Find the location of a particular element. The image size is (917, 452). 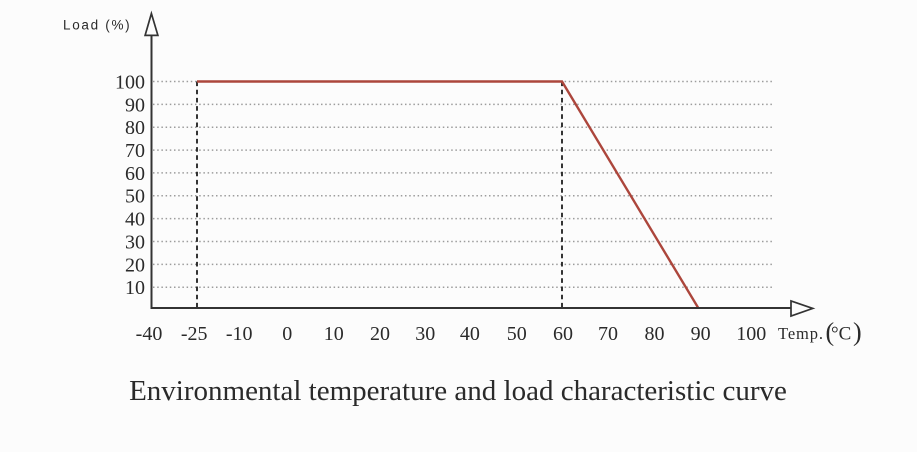

svg-text: °C is located at coordinates (841, 333).